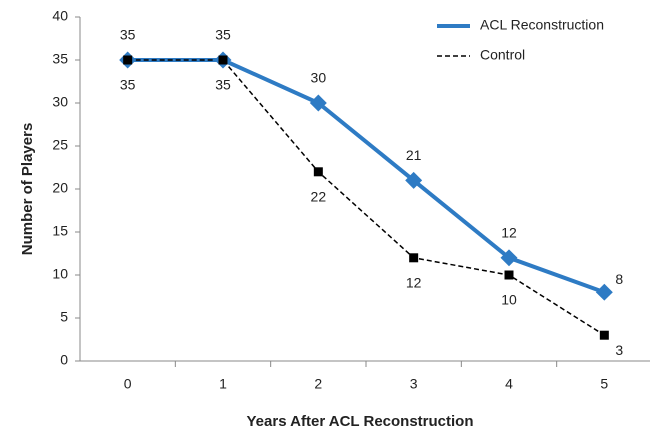  What do you see at coordinates (509, 384) in the screenshot?
I see `x-tick-label: 4` at bounding box center [509, 384].